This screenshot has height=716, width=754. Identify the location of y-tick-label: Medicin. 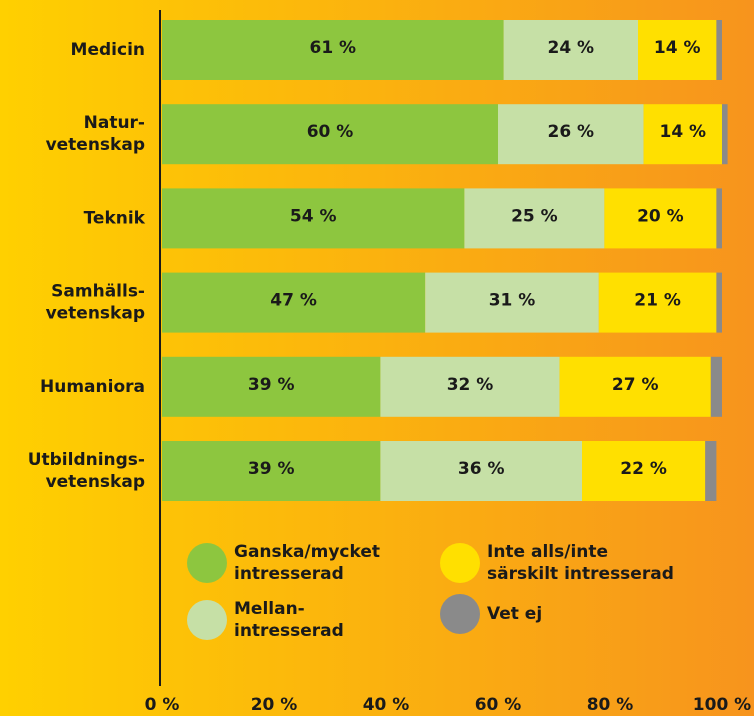
(108, 50).